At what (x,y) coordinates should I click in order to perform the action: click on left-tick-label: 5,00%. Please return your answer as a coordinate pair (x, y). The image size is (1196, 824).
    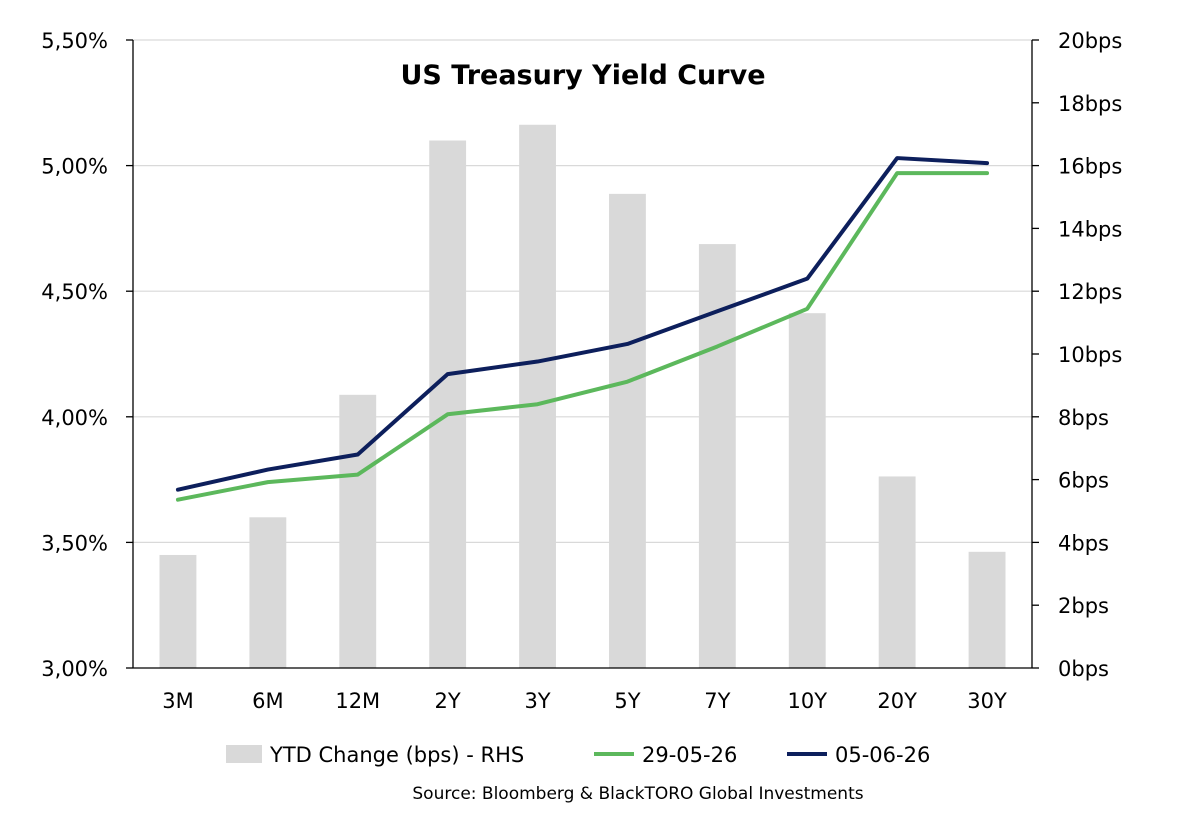
    Looking at the image, I should click on (74, 167).